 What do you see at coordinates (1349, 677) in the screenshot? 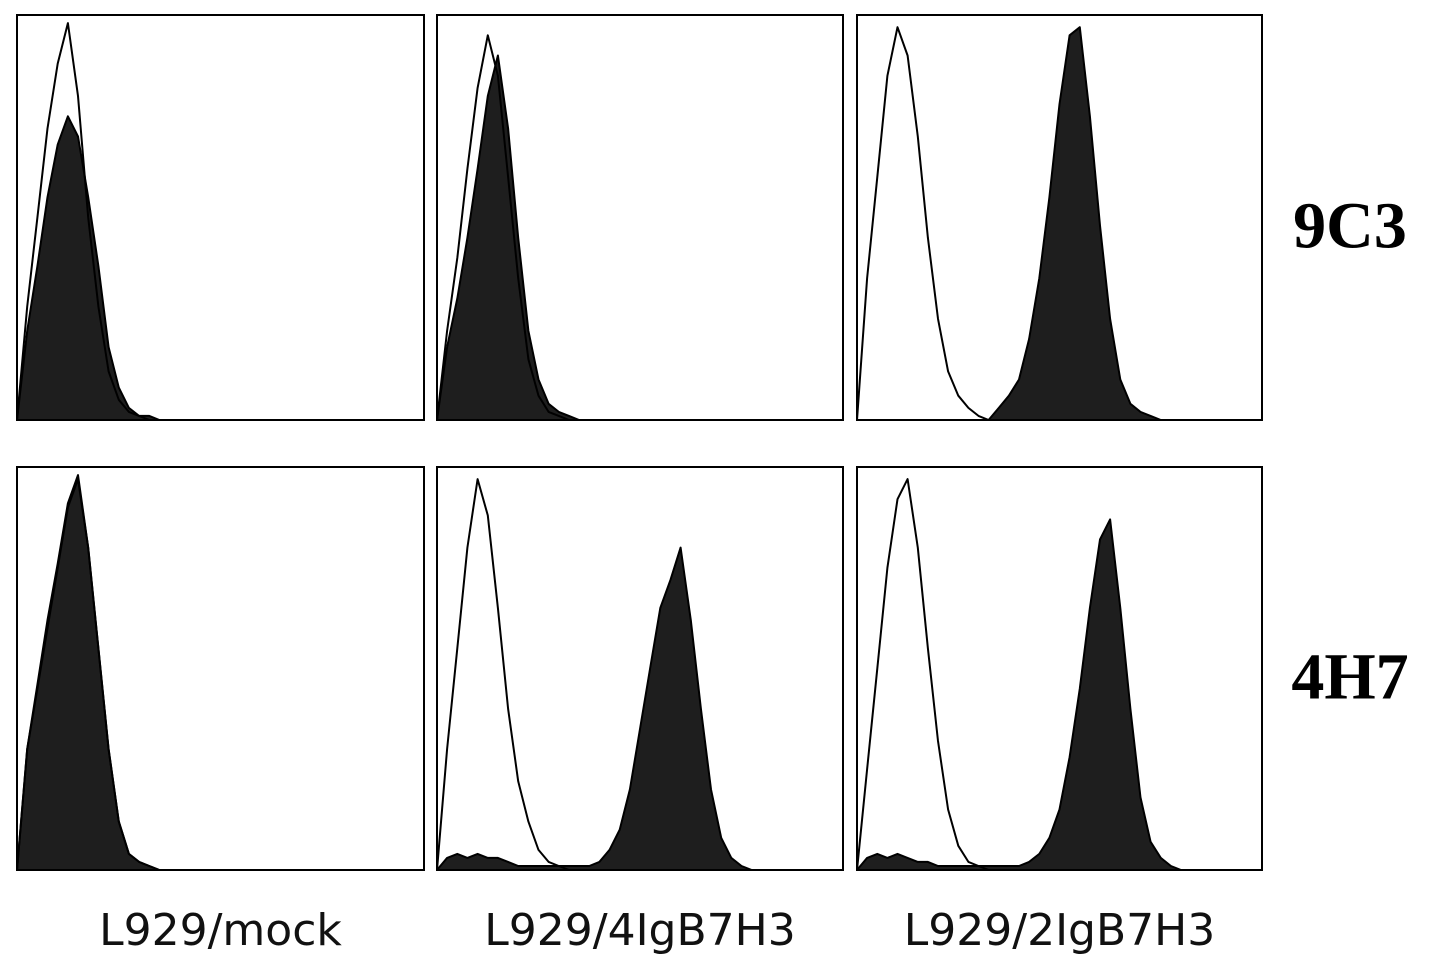
I see `row-label: 4H7` at bounding box center [1349, 677].